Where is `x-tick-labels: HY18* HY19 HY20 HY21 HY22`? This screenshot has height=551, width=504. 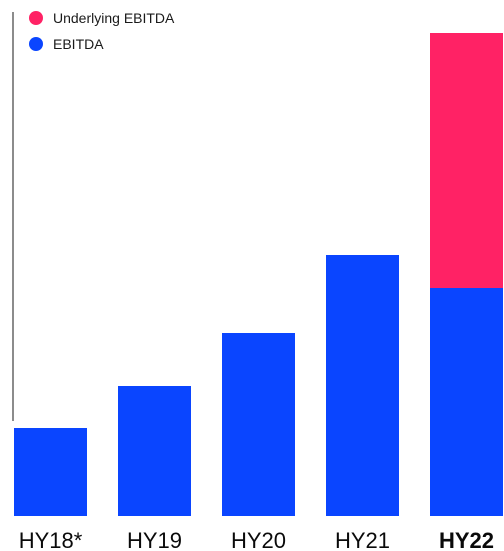 x-tick-labels: HY18* HY19 HY20 HY21 HY22 is located at coordinates (256, 539).